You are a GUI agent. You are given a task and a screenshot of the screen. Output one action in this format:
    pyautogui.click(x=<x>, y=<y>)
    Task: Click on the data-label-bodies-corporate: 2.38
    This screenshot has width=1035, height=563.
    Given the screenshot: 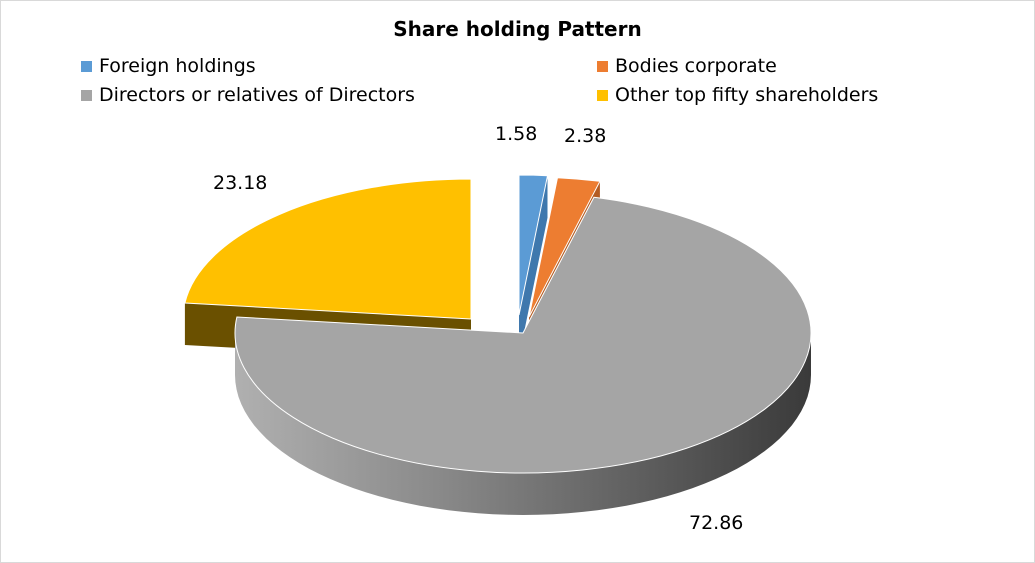 What is the action you would take?
    pyautogui.click(x=585, y=136)
    